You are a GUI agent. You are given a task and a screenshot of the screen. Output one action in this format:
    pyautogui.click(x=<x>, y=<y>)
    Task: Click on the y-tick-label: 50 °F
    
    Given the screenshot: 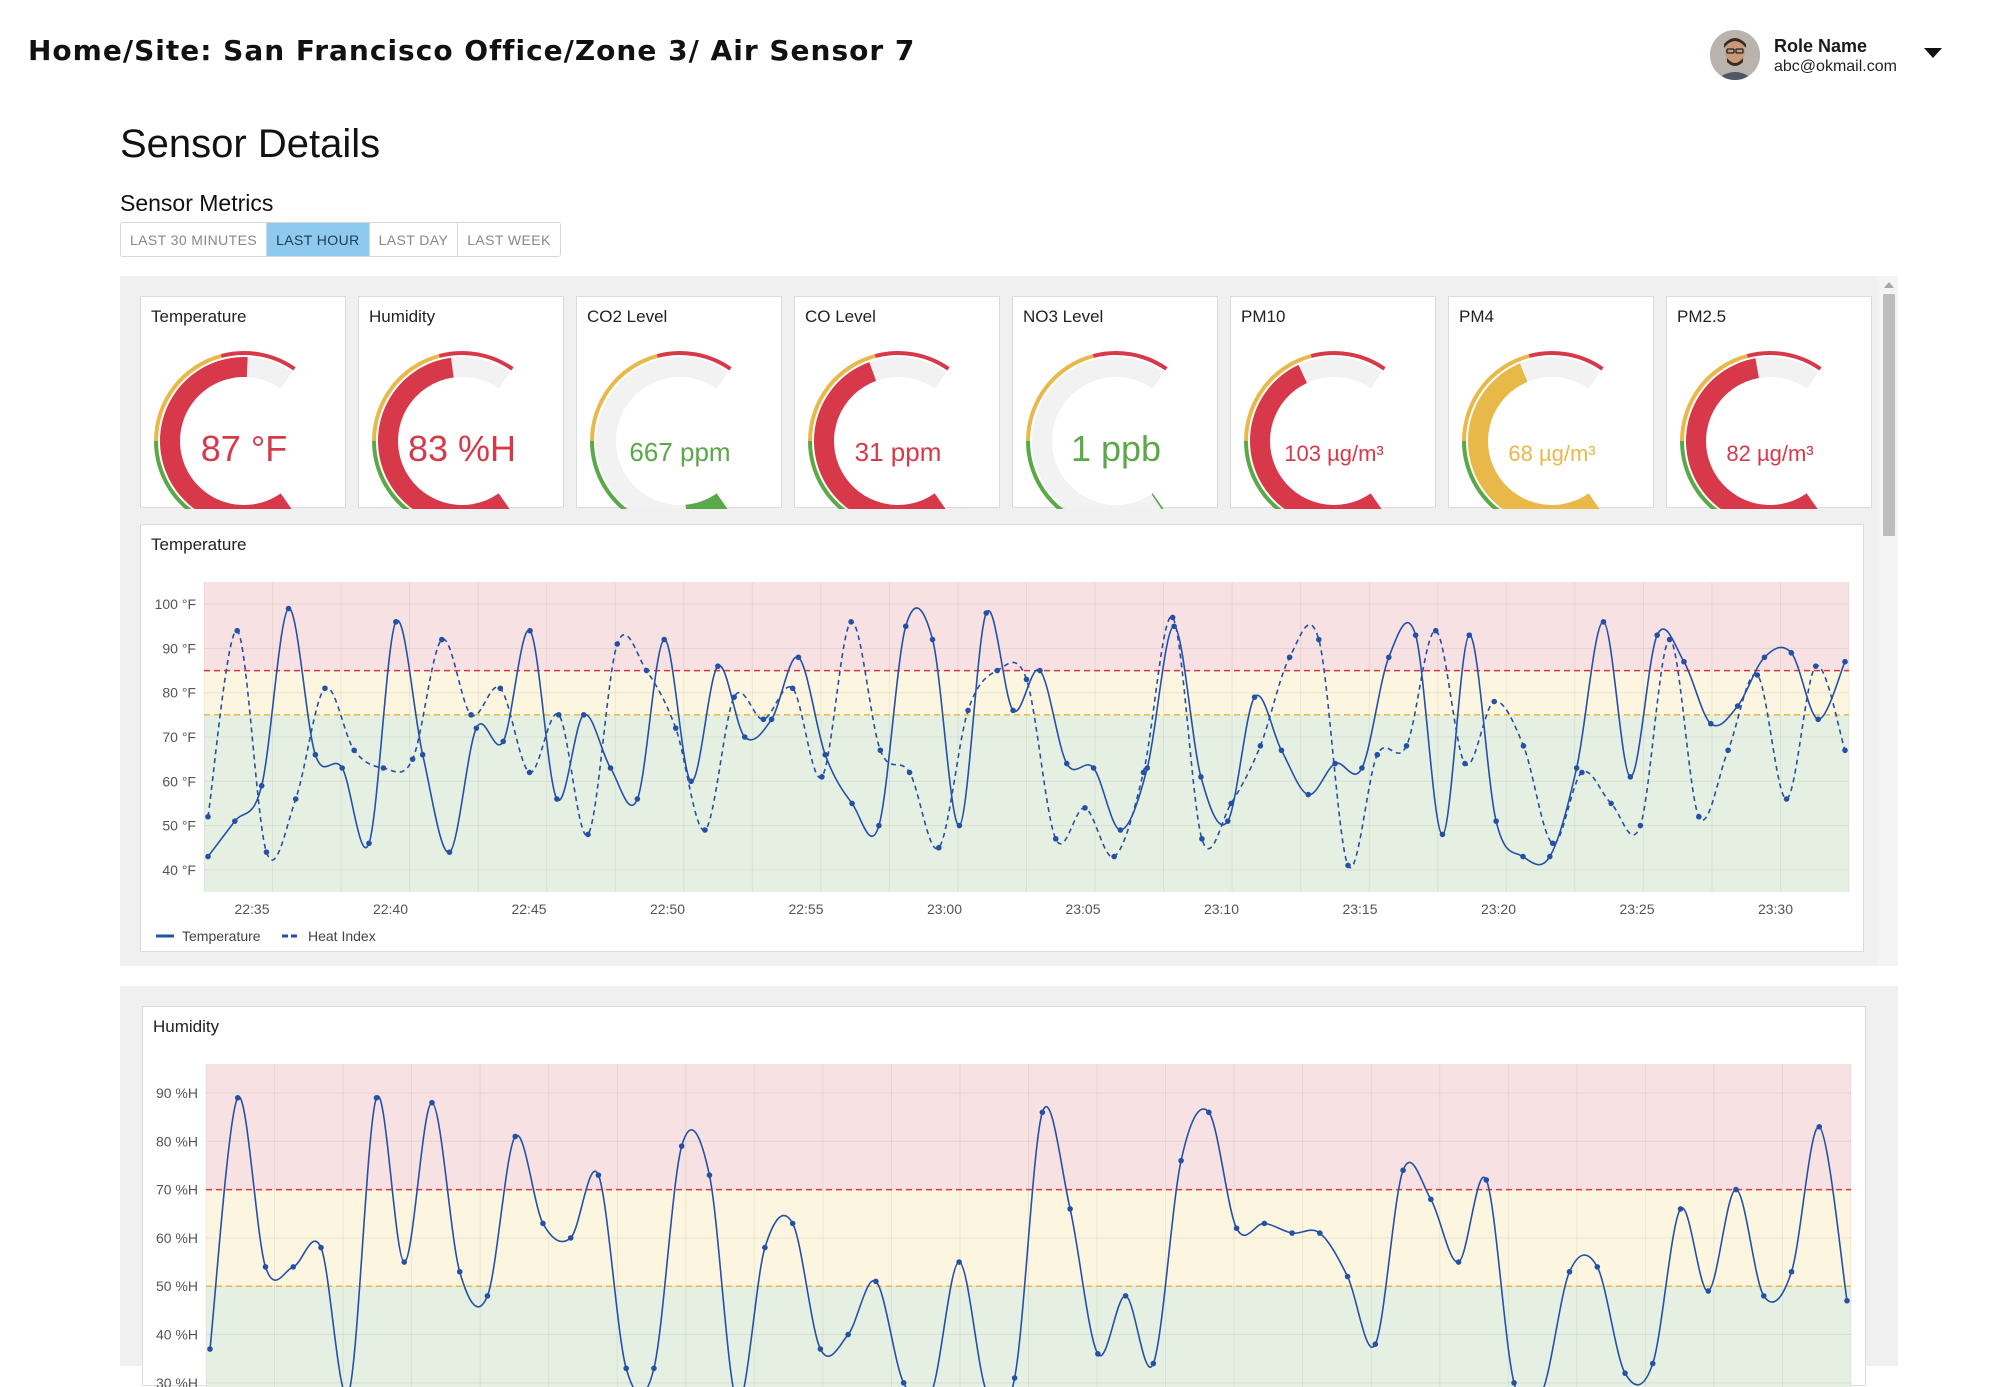 What is the action you would take?
    pyautogui.click(x=179, y=826)
    